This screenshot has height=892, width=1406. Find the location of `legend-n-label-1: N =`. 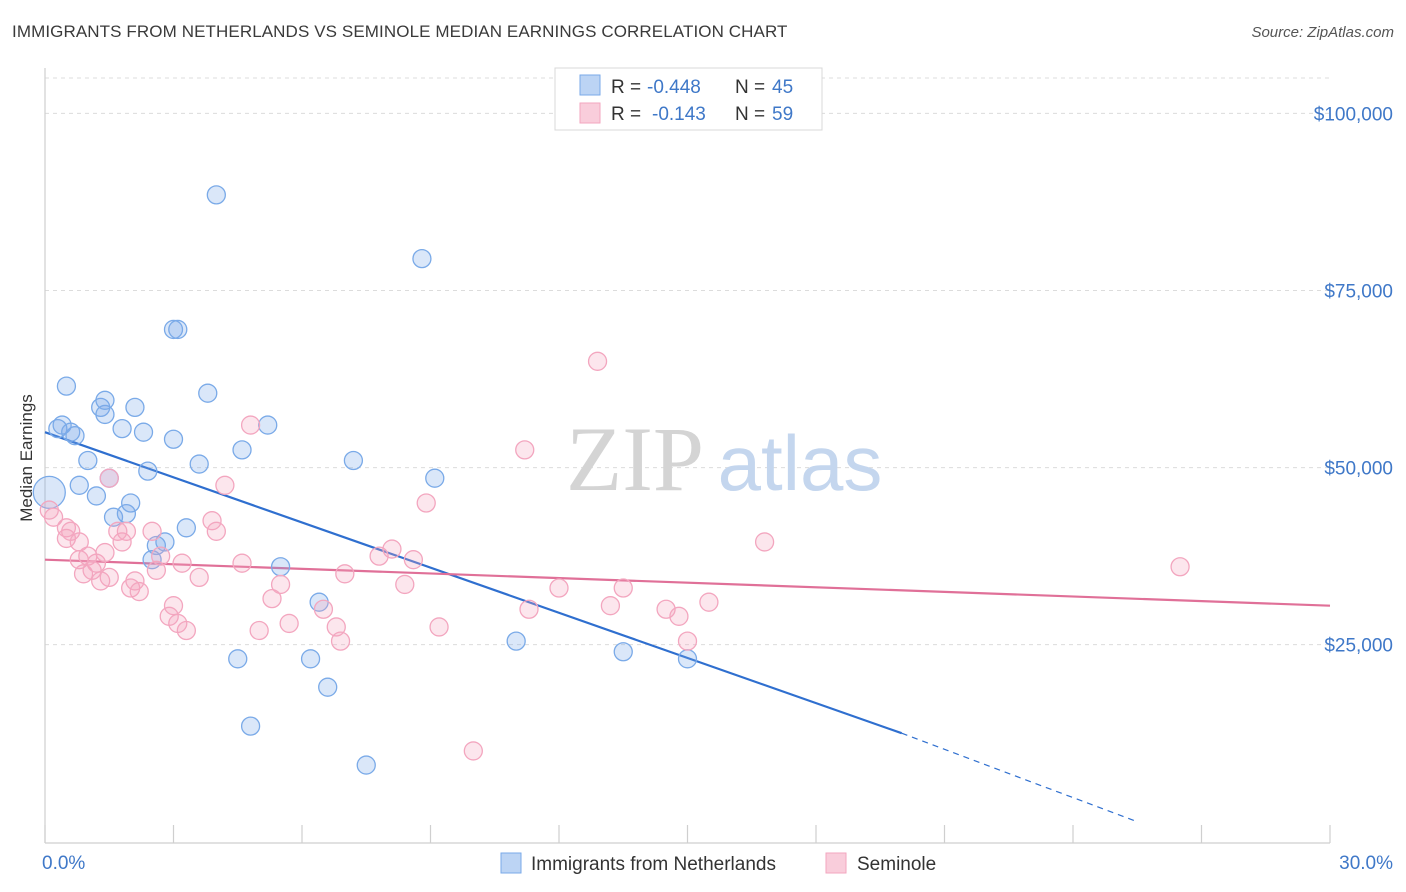

legend-n-label-1: N = is located at coordinates (750, 87).